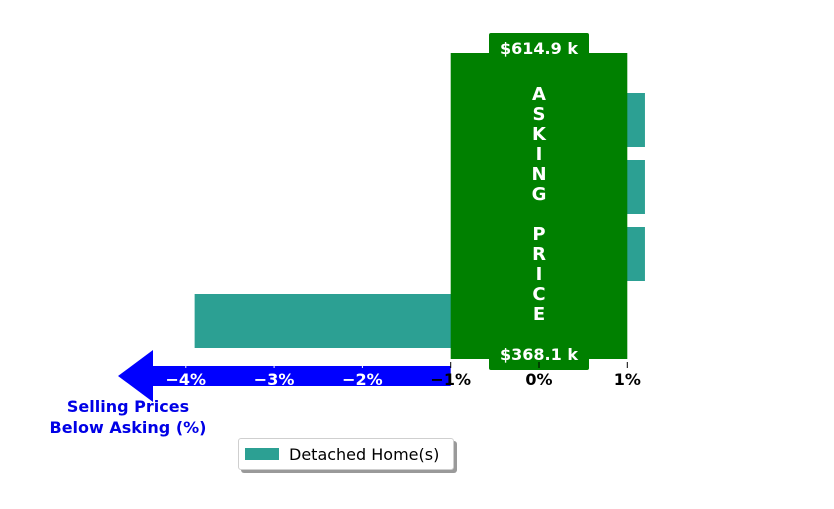 This screenshot has height=509, width=834. I want to click on top-price-box, so click(539, 47).